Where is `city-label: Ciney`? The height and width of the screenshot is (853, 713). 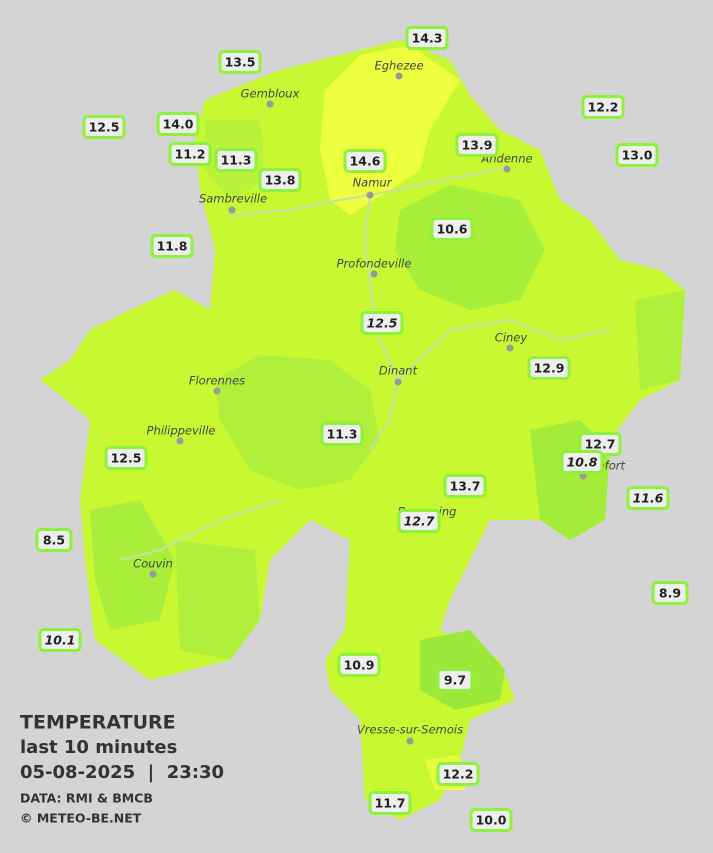 city-label: Ciney is located at coordinates (511, 338).